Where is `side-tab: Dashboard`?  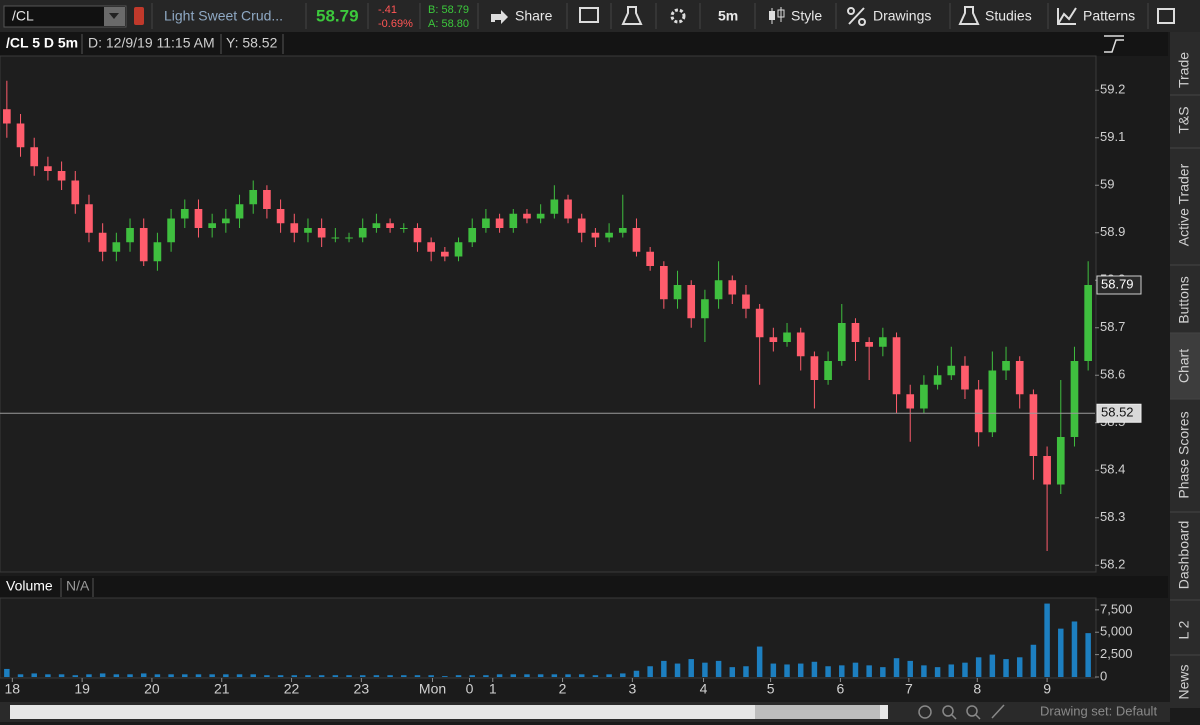 side-tab: Dashboard is located at coordinates (1184, 555).